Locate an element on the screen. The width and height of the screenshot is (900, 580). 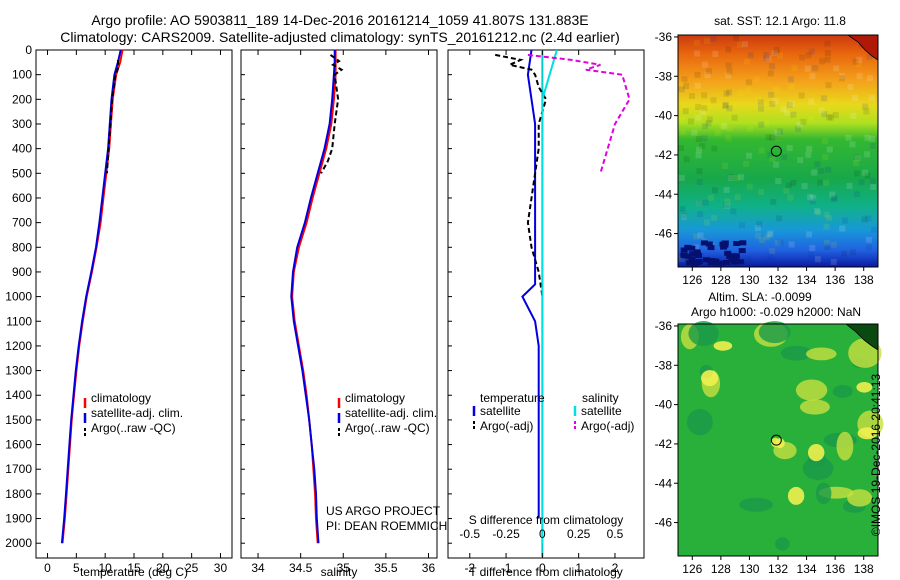
sla-lat-axis: -36 -38 -40 -42 -44 -46 is located at coordinates (666, 424).